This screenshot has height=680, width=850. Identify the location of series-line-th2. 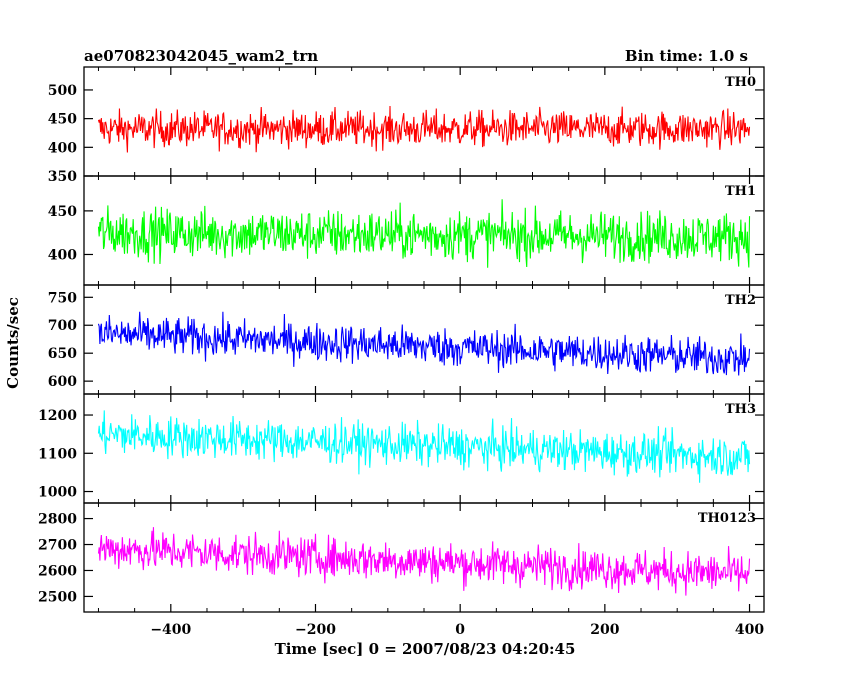
(424, 343).